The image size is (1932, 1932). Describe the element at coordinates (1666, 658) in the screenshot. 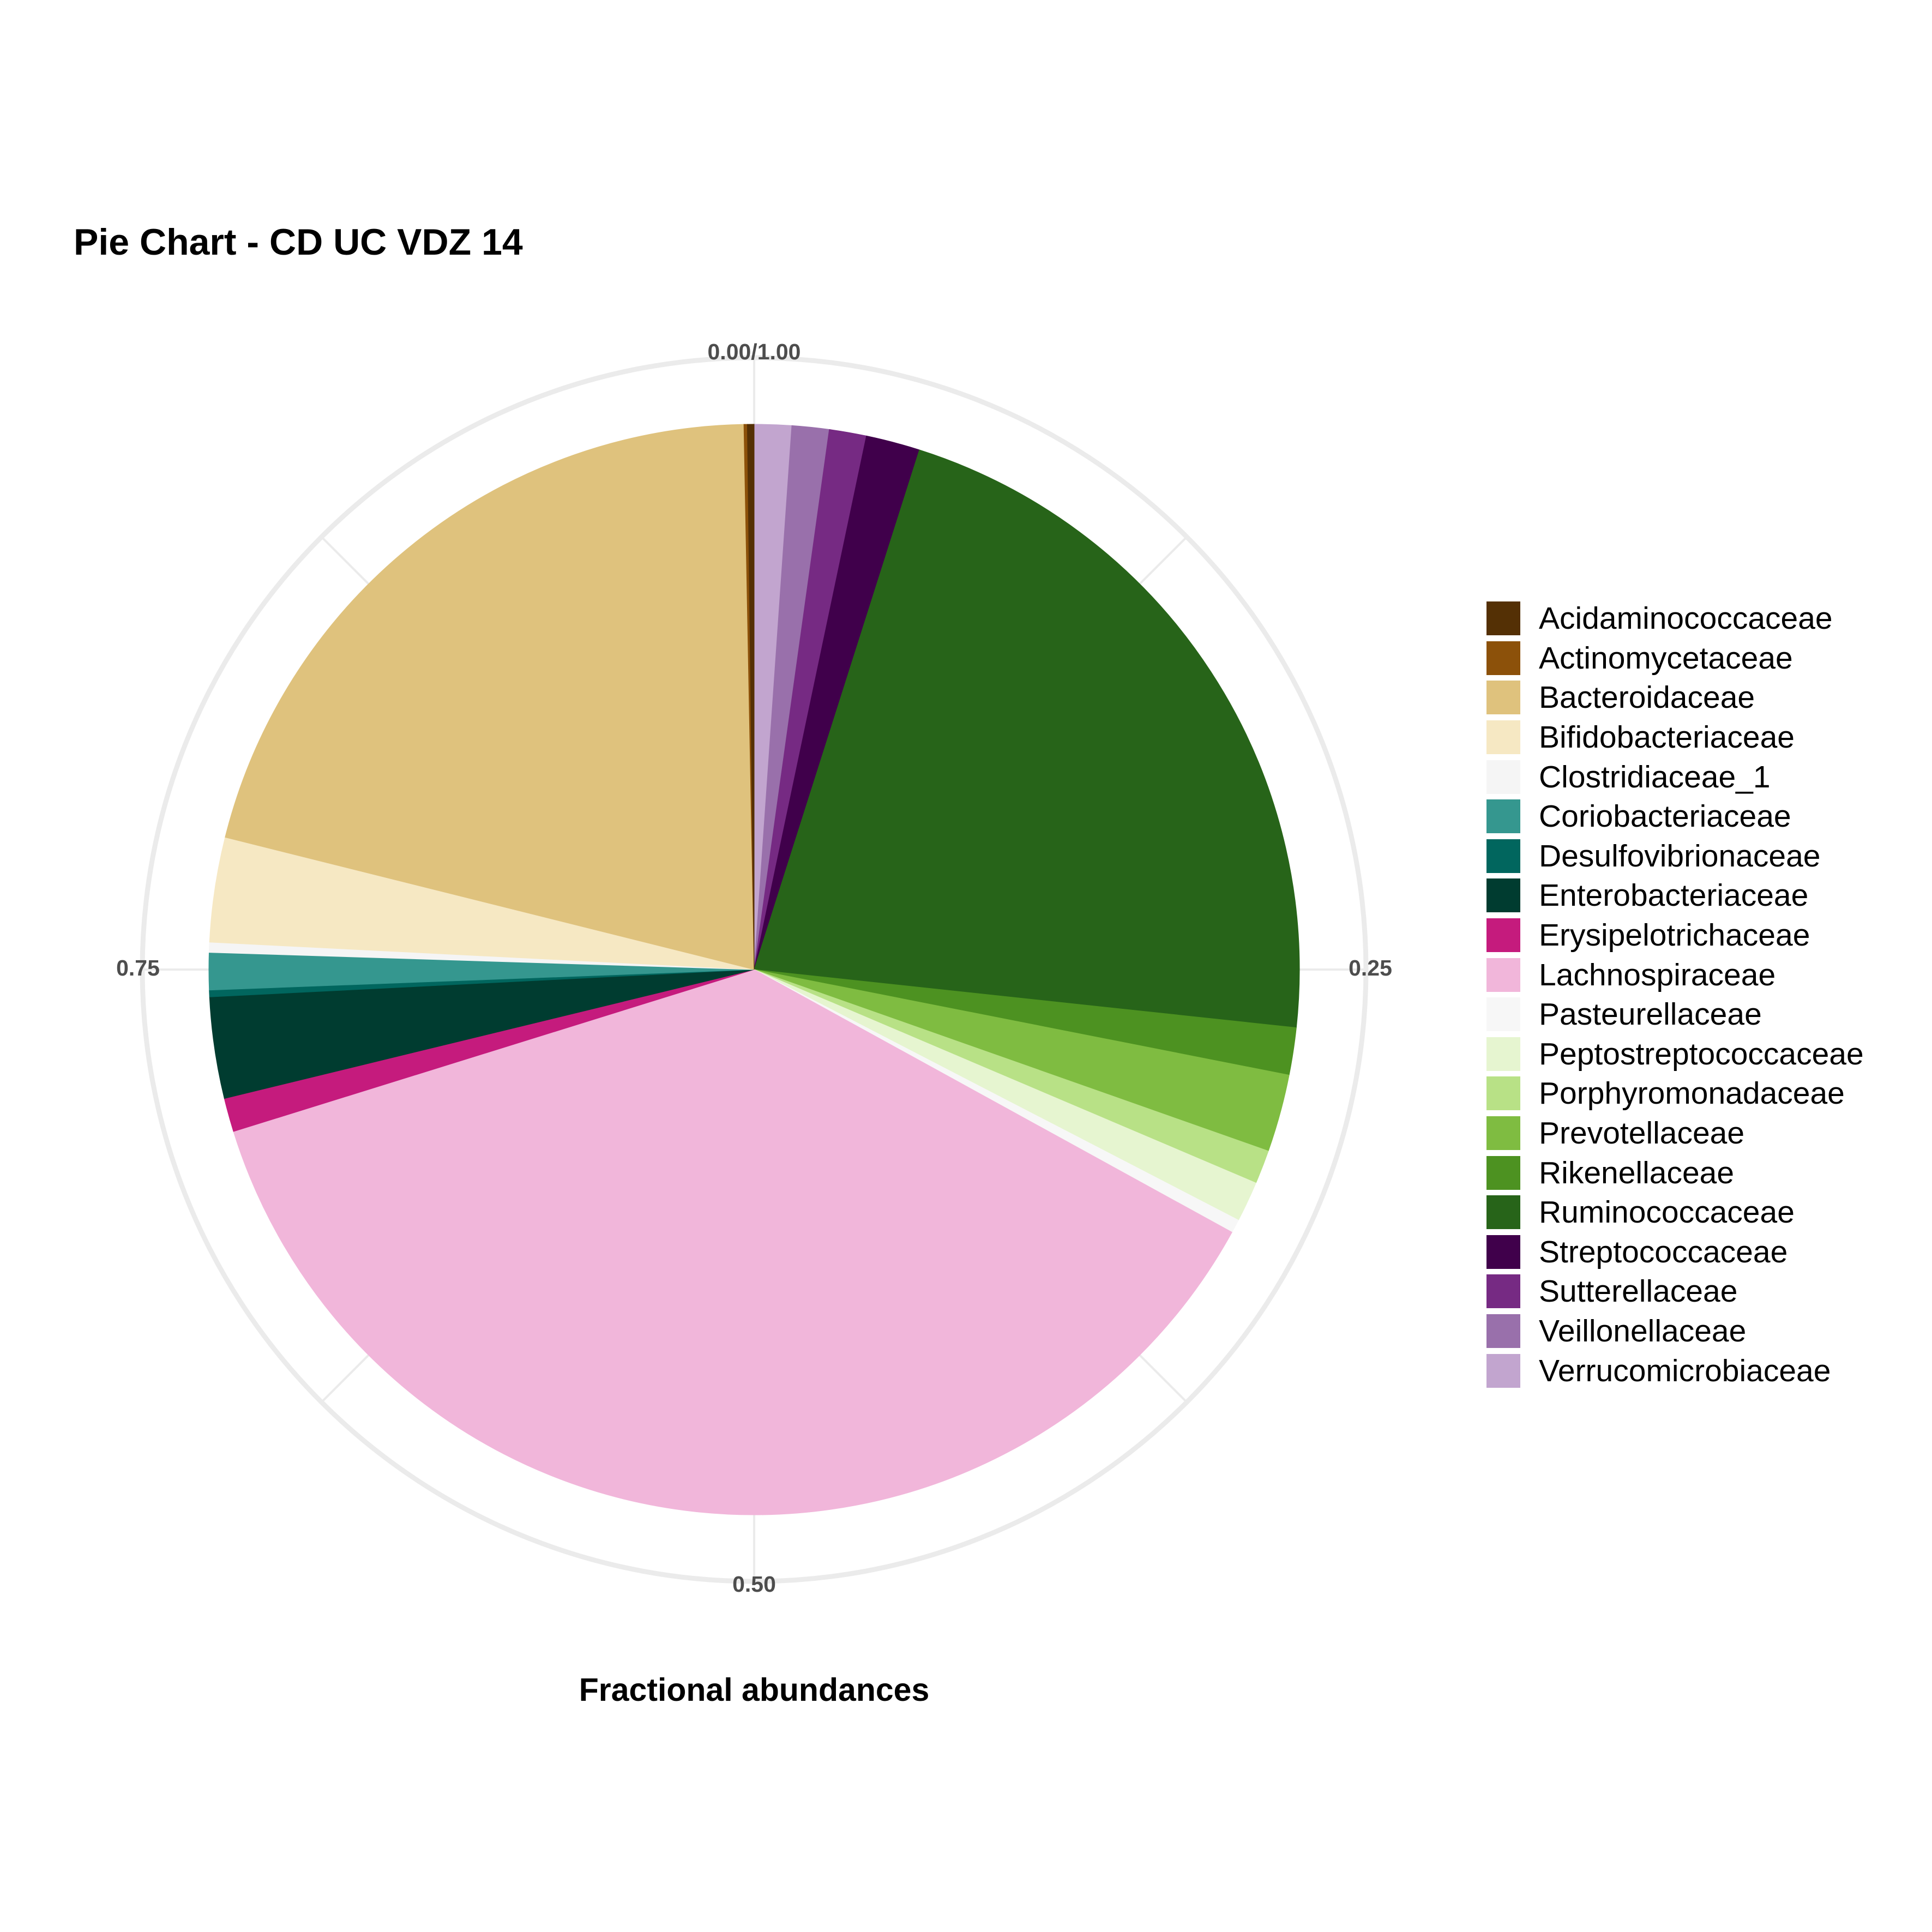

I see `legend-label: Actinomycetaceae` at that location.